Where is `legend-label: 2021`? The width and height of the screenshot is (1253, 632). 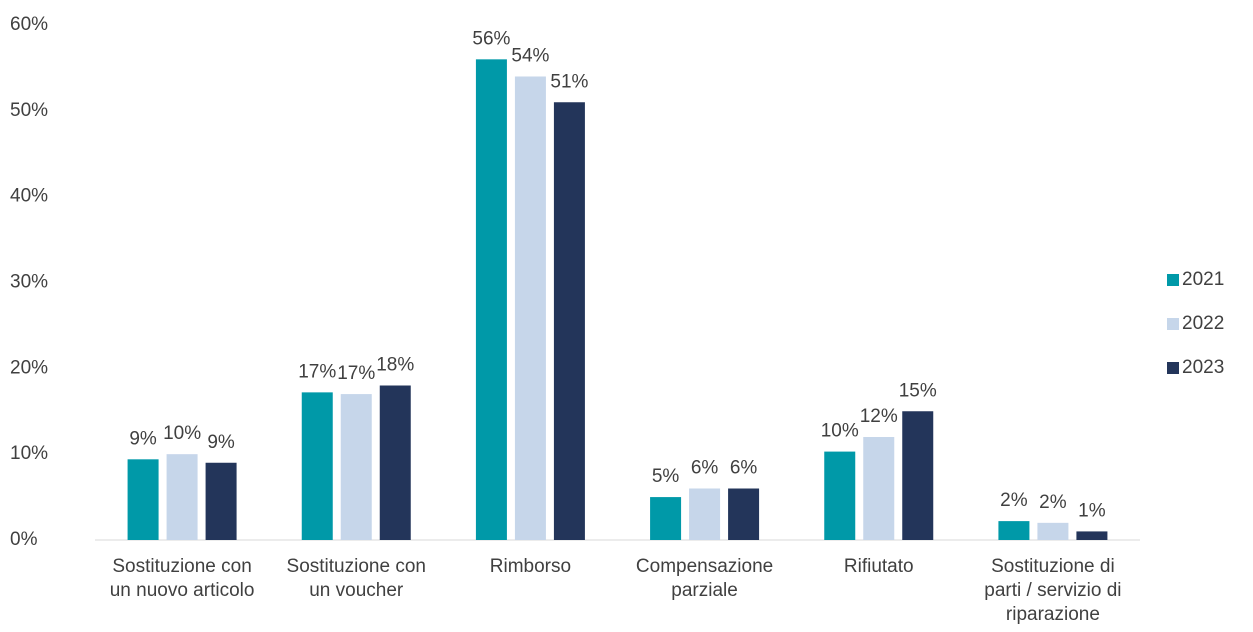
legend-label: 2021 is located at coordinates (1203, 279).